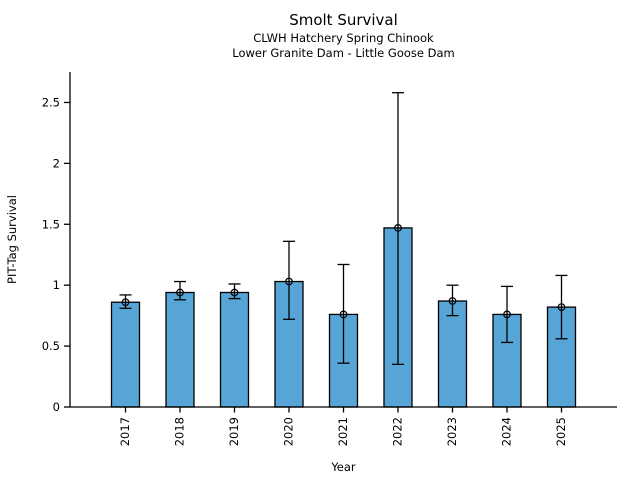 Image resolution: width=640 pixels, height=480 pixels. Describe the element at coordinates (452, 354) in the screenshot. I see `bar-2023` at that location.